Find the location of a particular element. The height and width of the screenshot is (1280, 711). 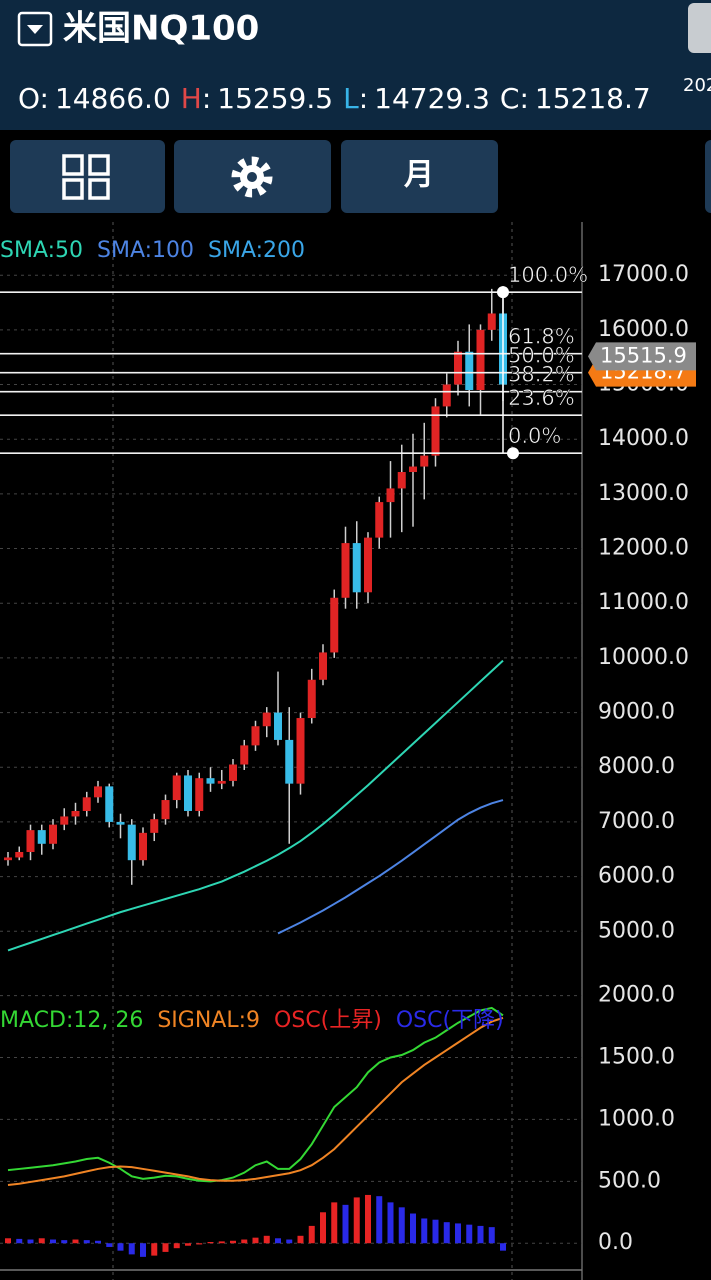

legend-entry: SMA:200 is located at coordinates (256, 250).